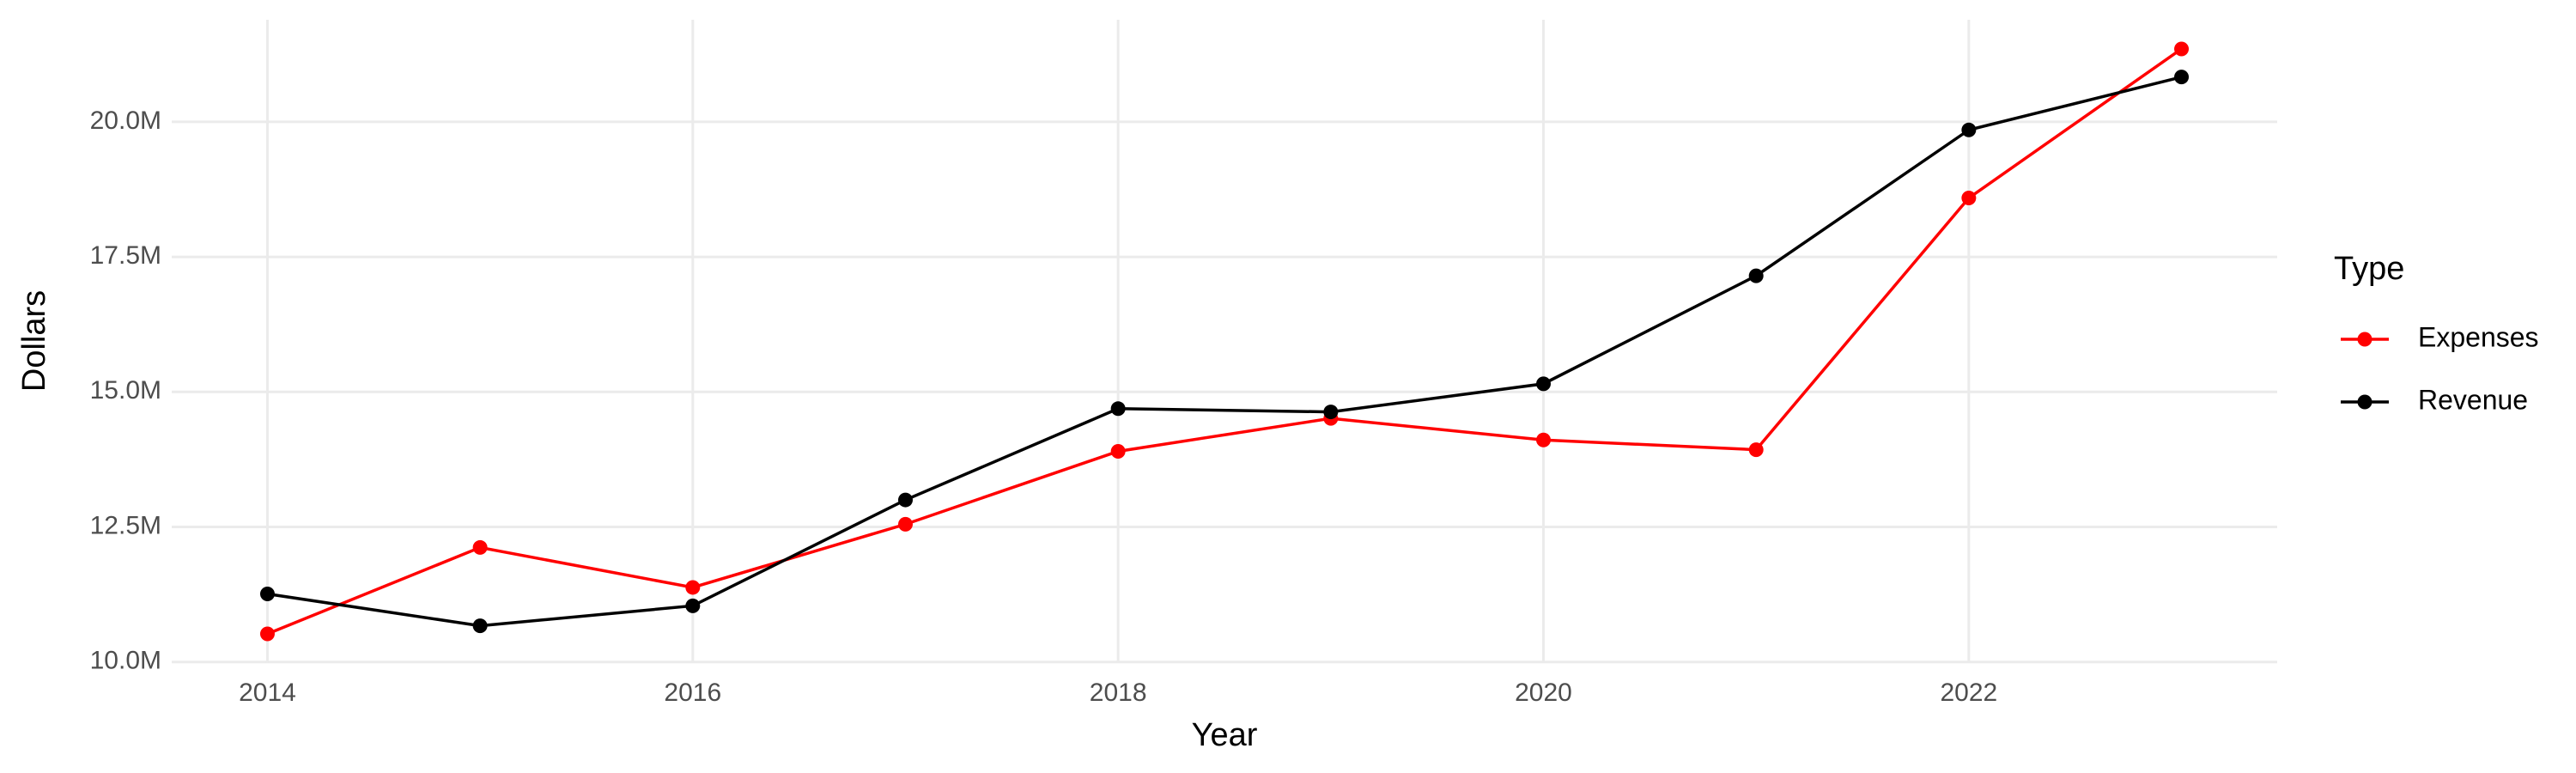  I want to click on x-tick-label: 2018, so click(1118, 693).